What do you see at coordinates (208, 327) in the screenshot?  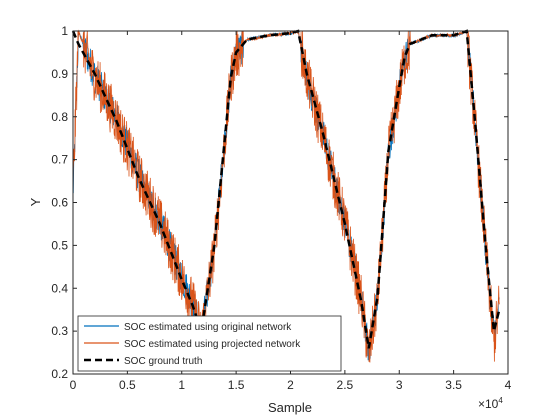 I see `legend-entry-label: SOC estimated using original network` at bounding box center [208, 327].